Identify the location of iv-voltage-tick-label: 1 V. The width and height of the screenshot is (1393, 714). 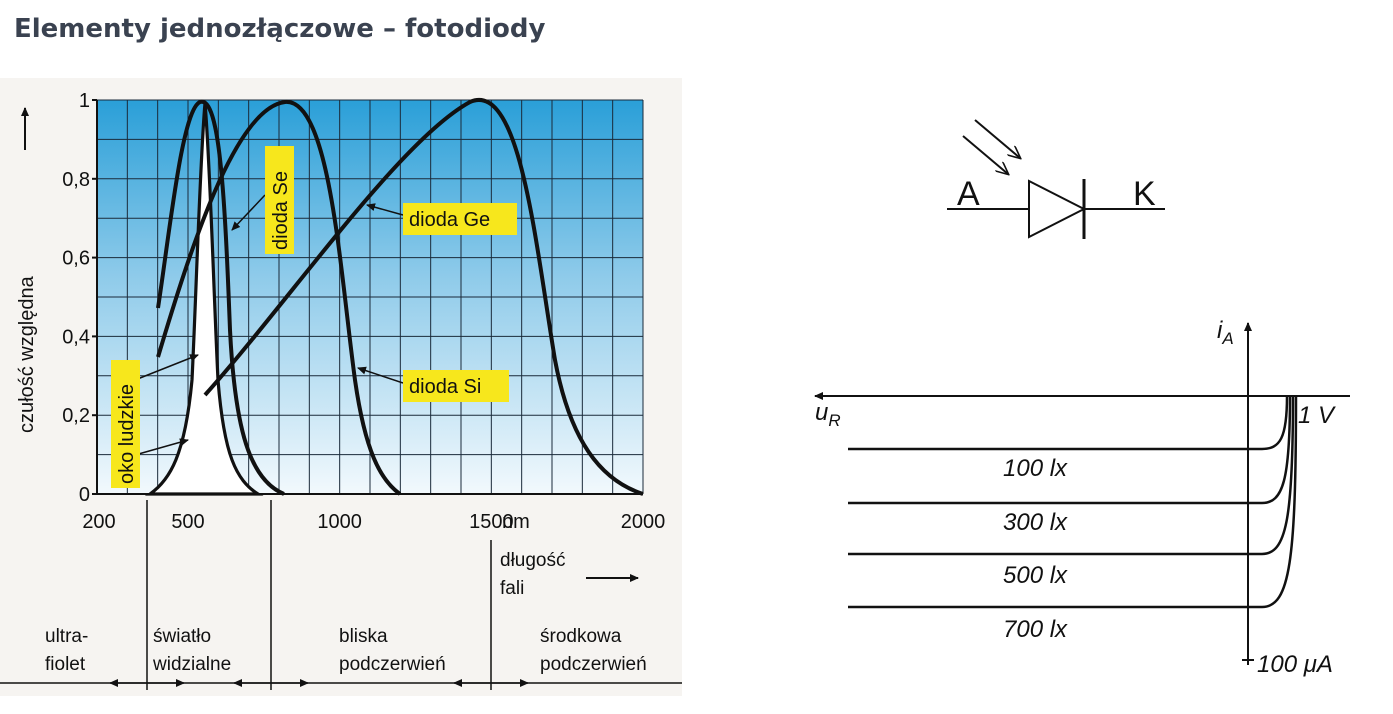
(1317, 415).